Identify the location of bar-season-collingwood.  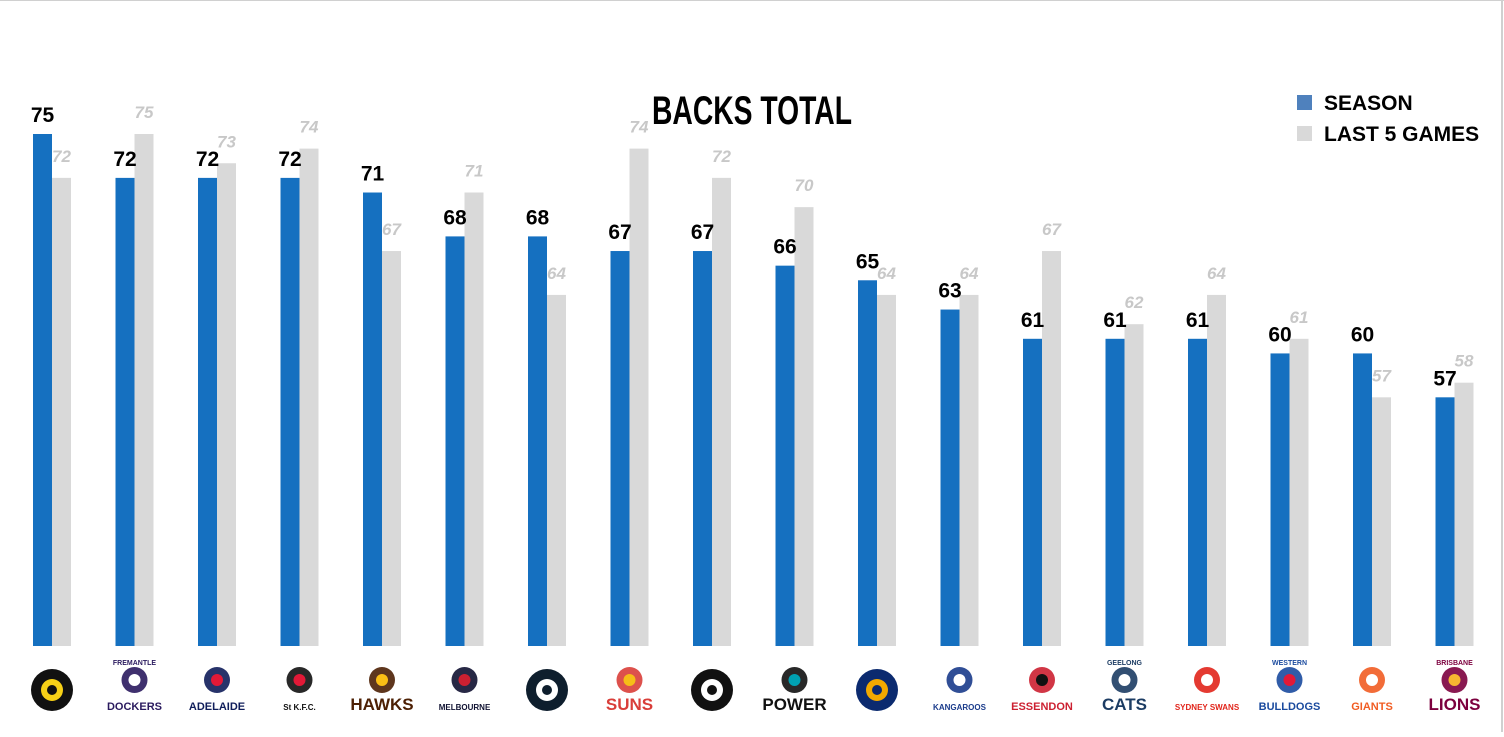
(702, 448).